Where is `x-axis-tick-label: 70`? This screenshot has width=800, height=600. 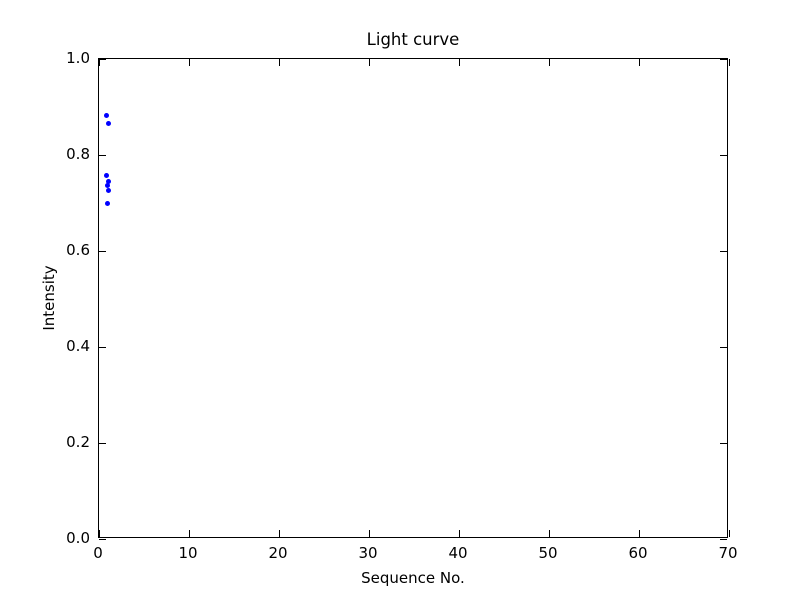 x-axis-tick-label: 70 is located at coordinates (728, 553).